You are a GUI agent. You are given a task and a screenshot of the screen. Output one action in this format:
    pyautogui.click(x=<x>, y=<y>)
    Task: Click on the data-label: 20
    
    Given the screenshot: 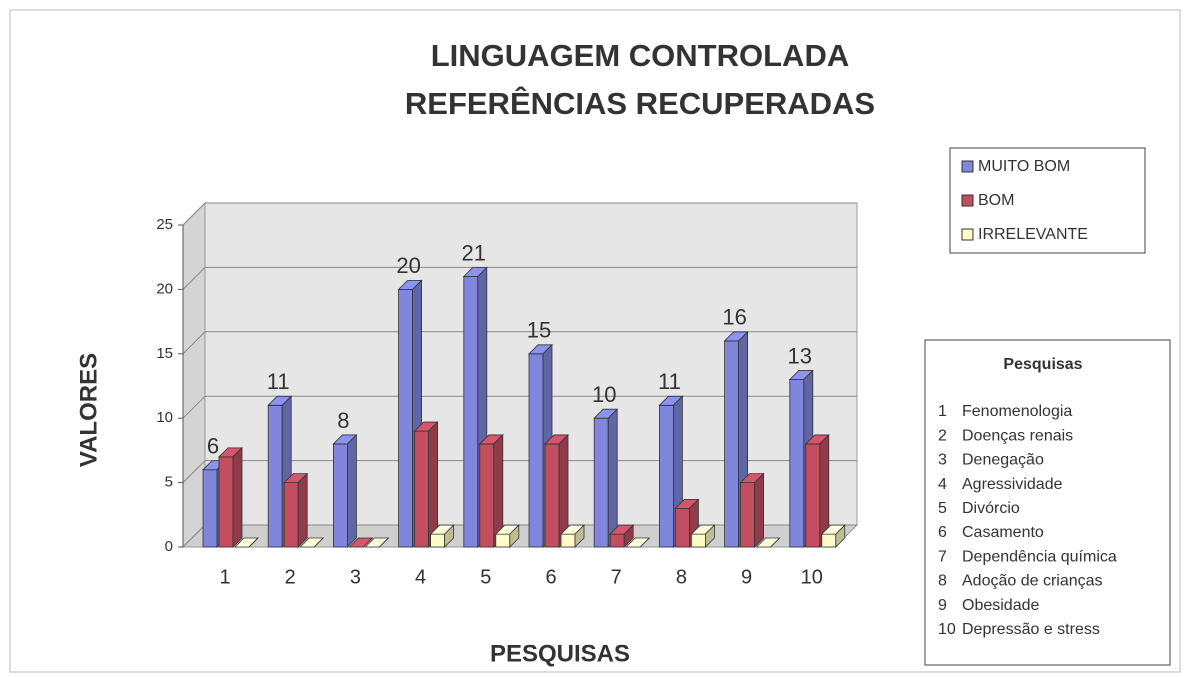 What is the action you would take?
    pyautogui.click(x=408, y=265)
    